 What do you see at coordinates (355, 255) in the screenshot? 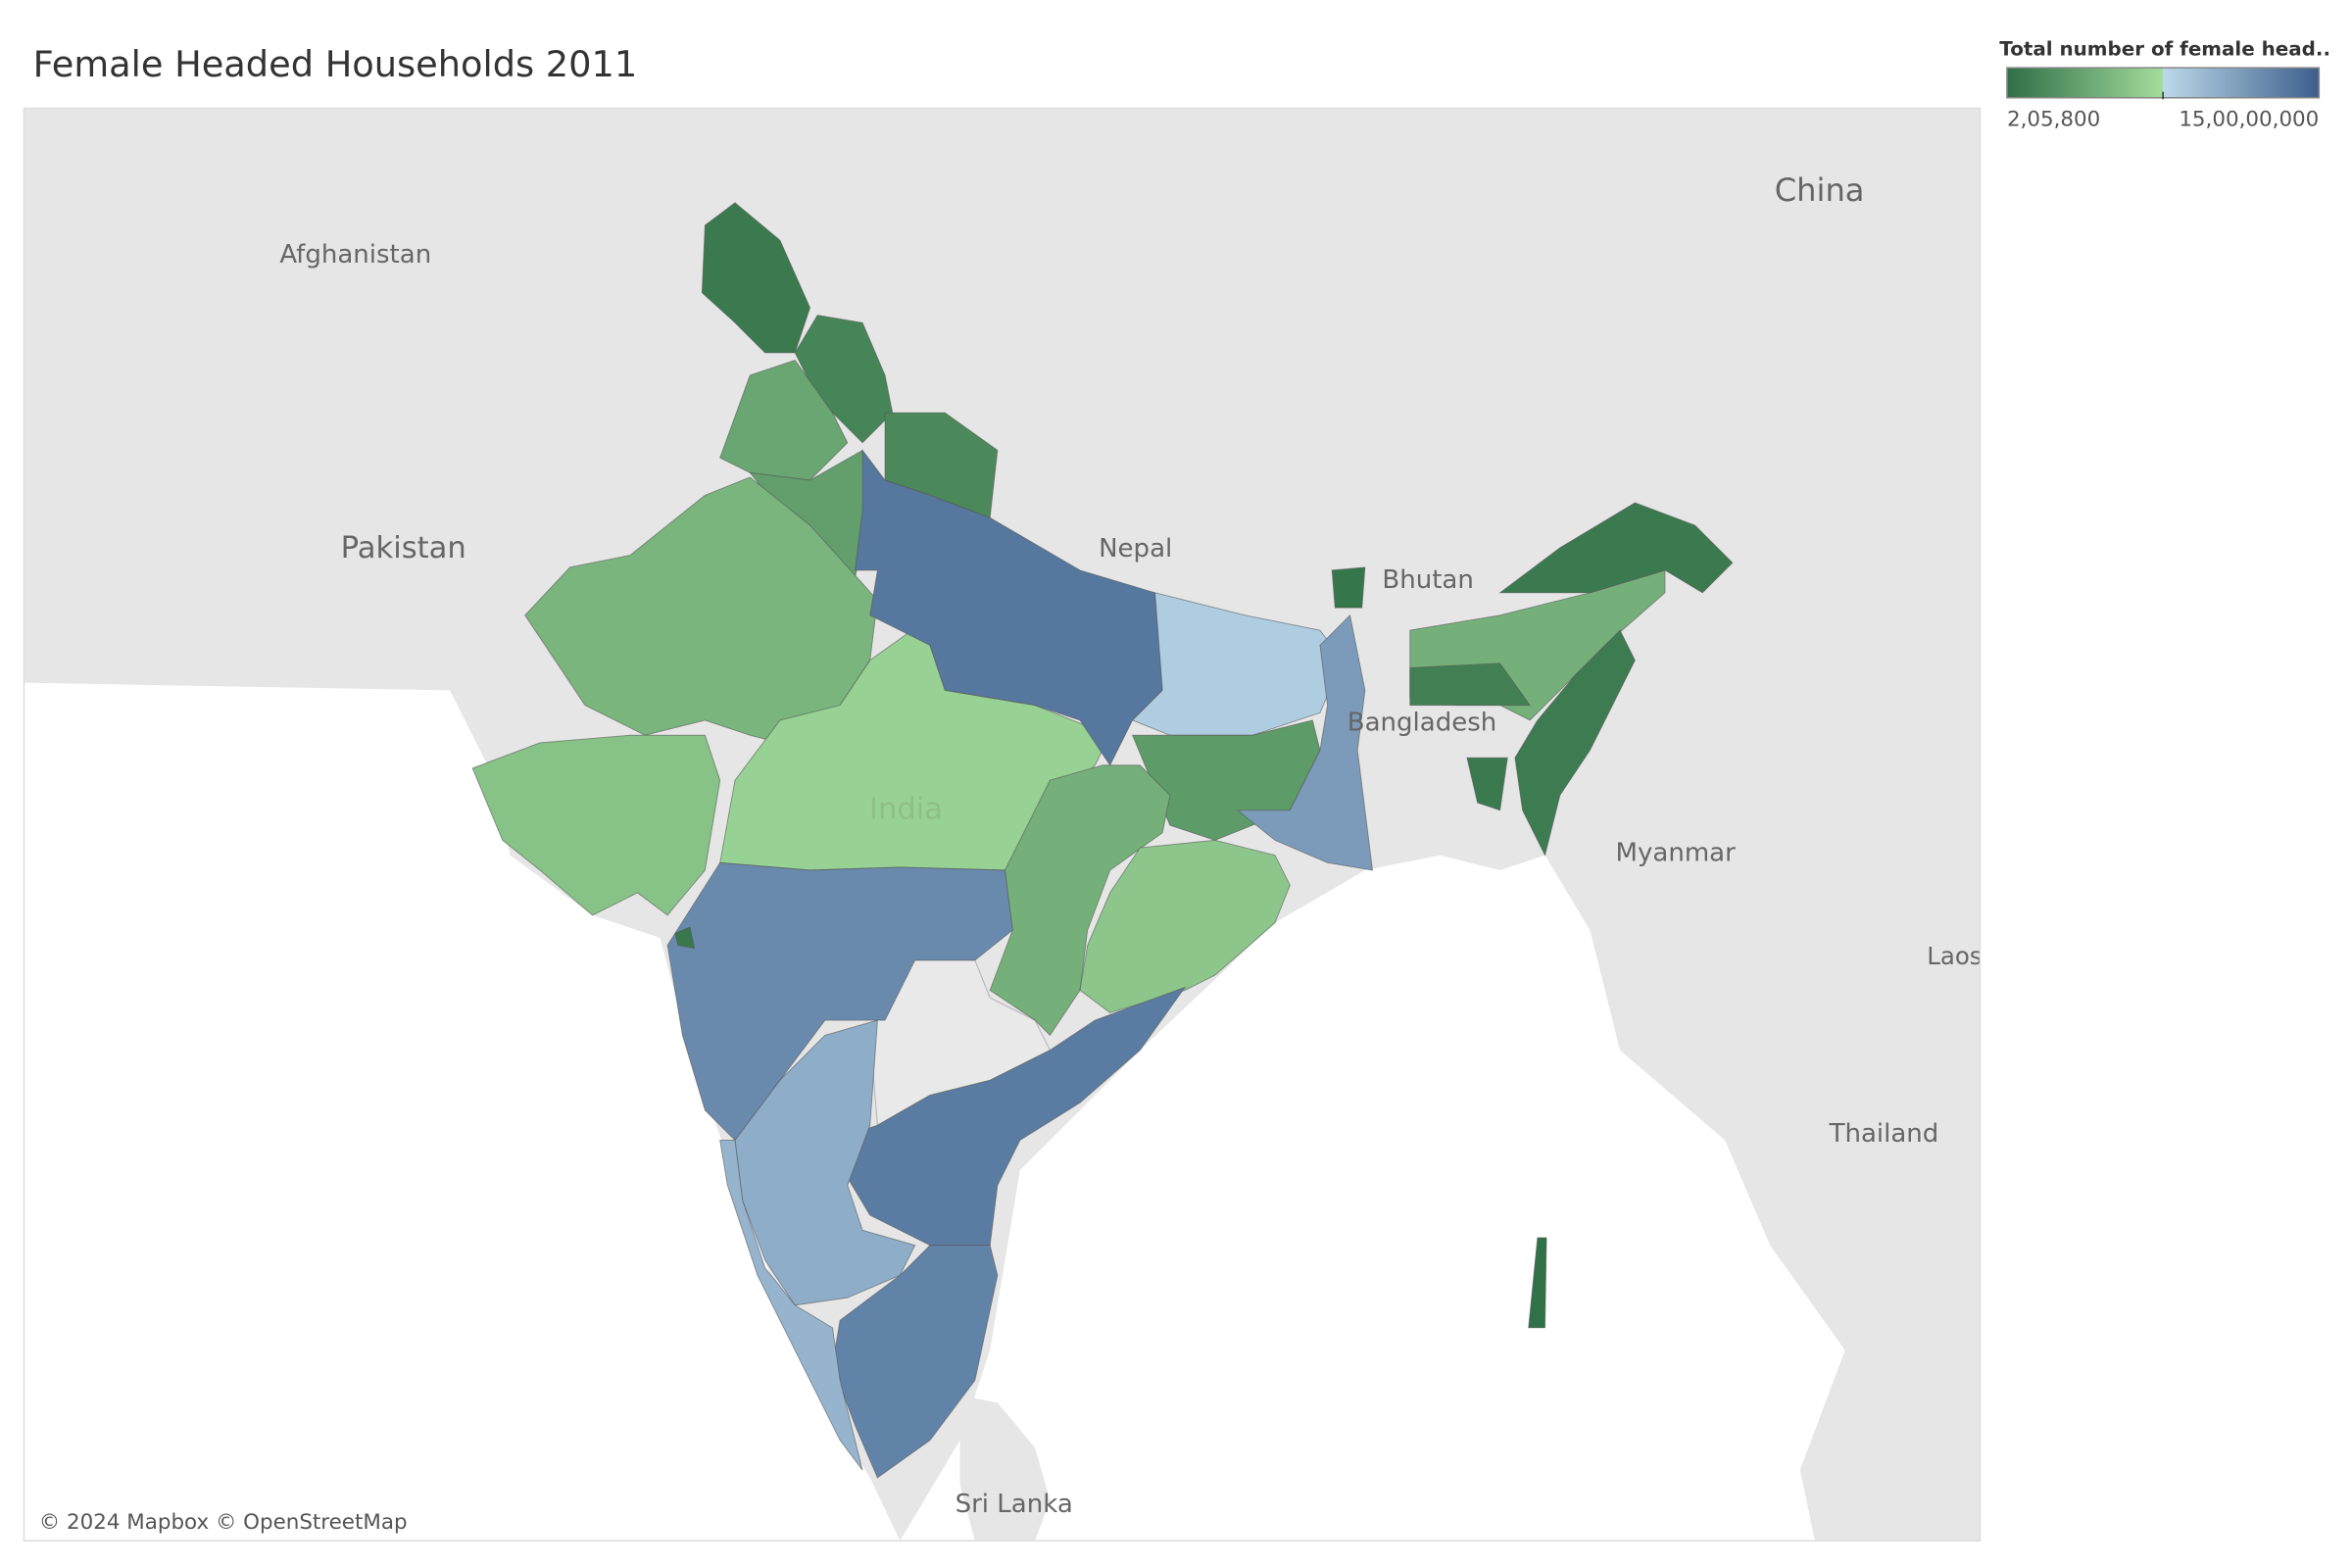
I see `map-label: Afghanistan` at bounding box center [355, 255].